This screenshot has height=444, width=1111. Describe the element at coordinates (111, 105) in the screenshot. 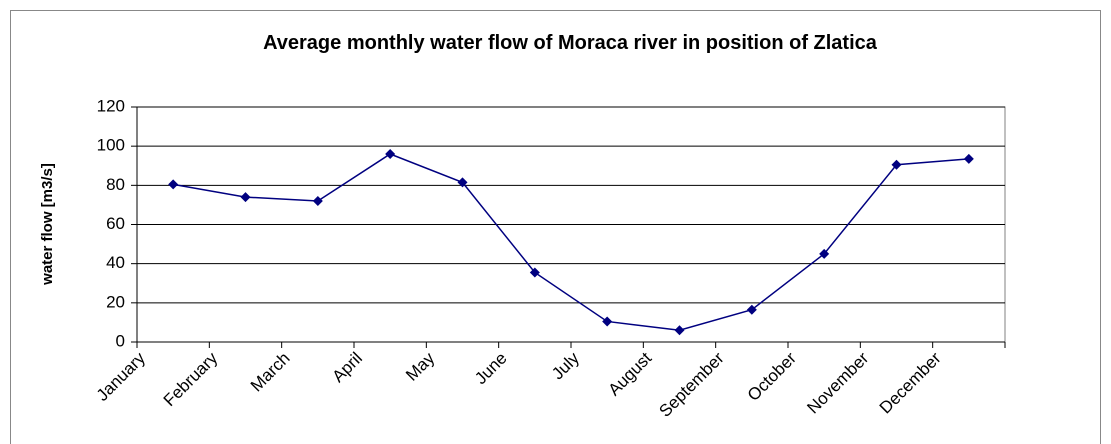

I see `y-tick-label: 120` at that location.